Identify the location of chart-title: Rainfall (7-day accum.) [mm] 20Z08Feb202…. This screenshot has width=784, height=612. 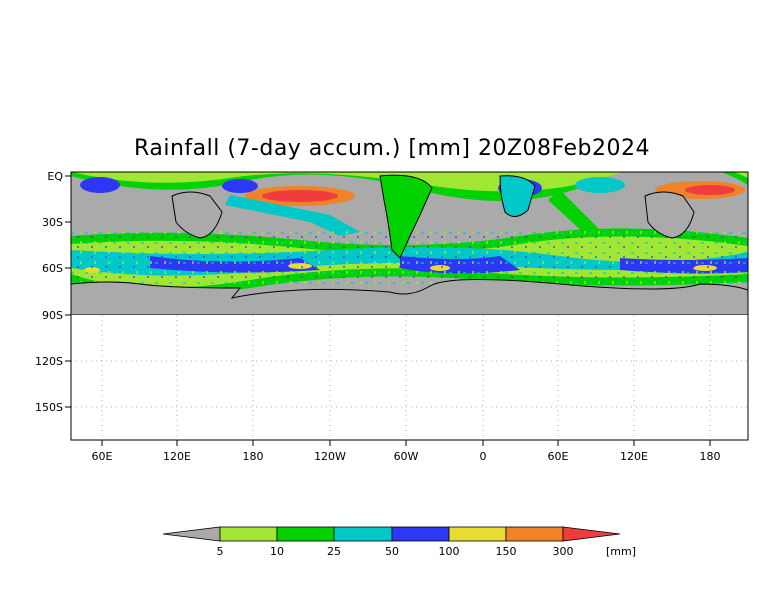
(392, 148).